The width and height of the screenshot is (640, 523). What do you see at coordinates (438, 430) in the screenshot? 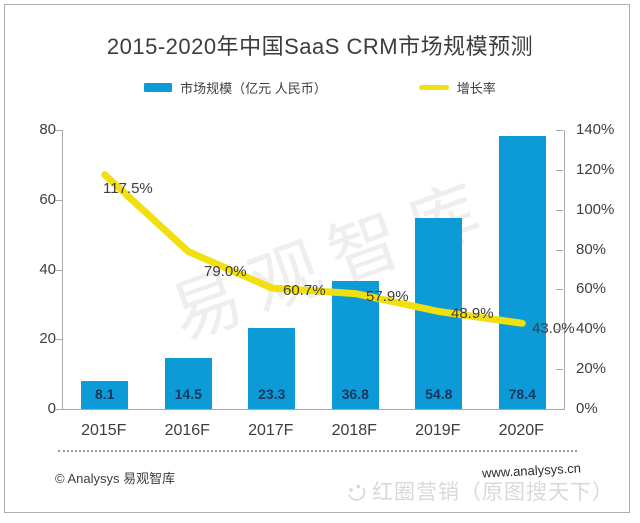
I see `x-axis-label-2019F: 2019F` at bounding box center [438, 430].